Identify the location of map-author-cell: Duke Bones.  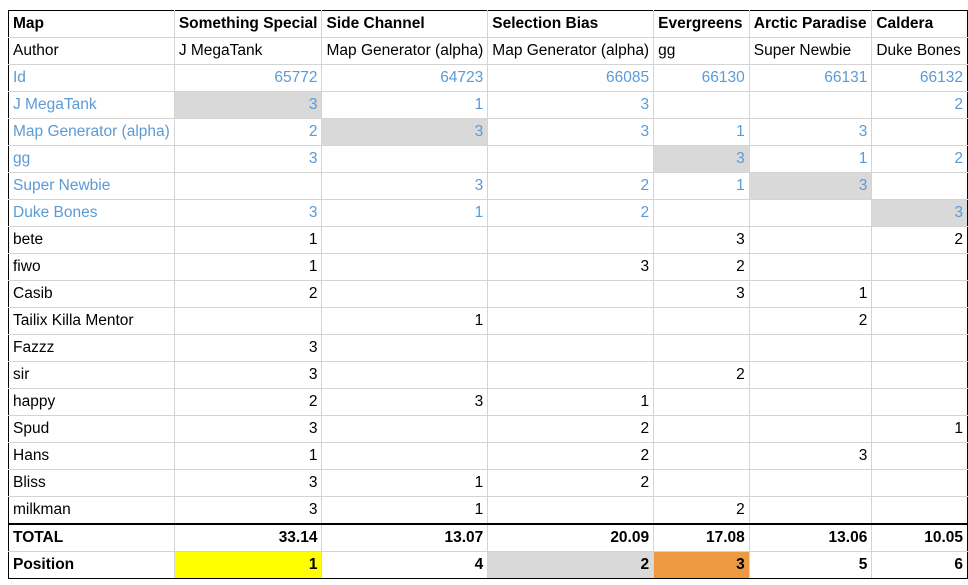
(919, 51).